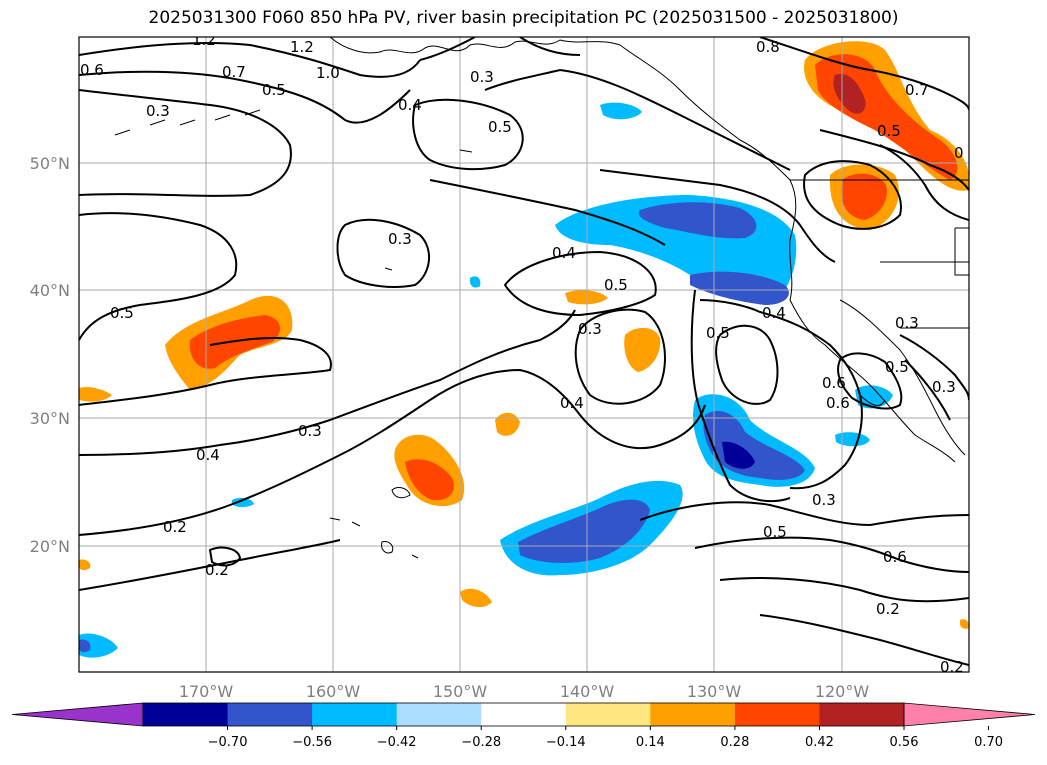  What do you see at coordinates (819, 742) in the screenshot?
I see `colorbar-tick-label: 0.42` at bounding box center [819, 742].